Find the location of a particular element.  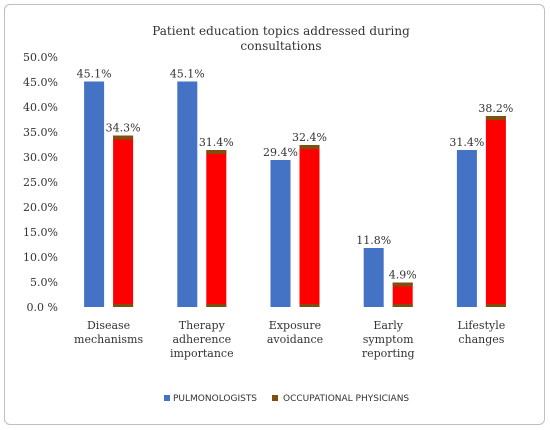

data-label: 38.2% is located at coordinates (495, 108).